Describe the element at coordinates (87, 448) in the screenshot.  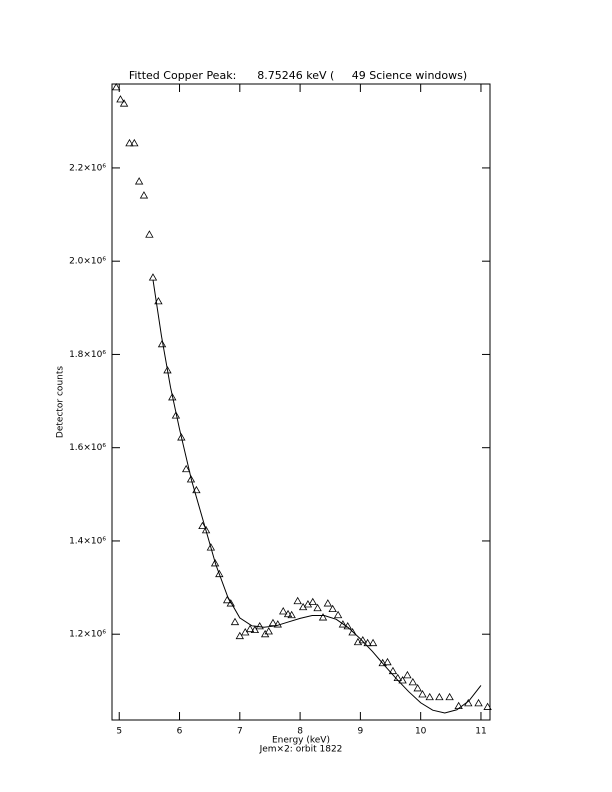
I see `y-tick-label: 1.6×10⁶` at that location.